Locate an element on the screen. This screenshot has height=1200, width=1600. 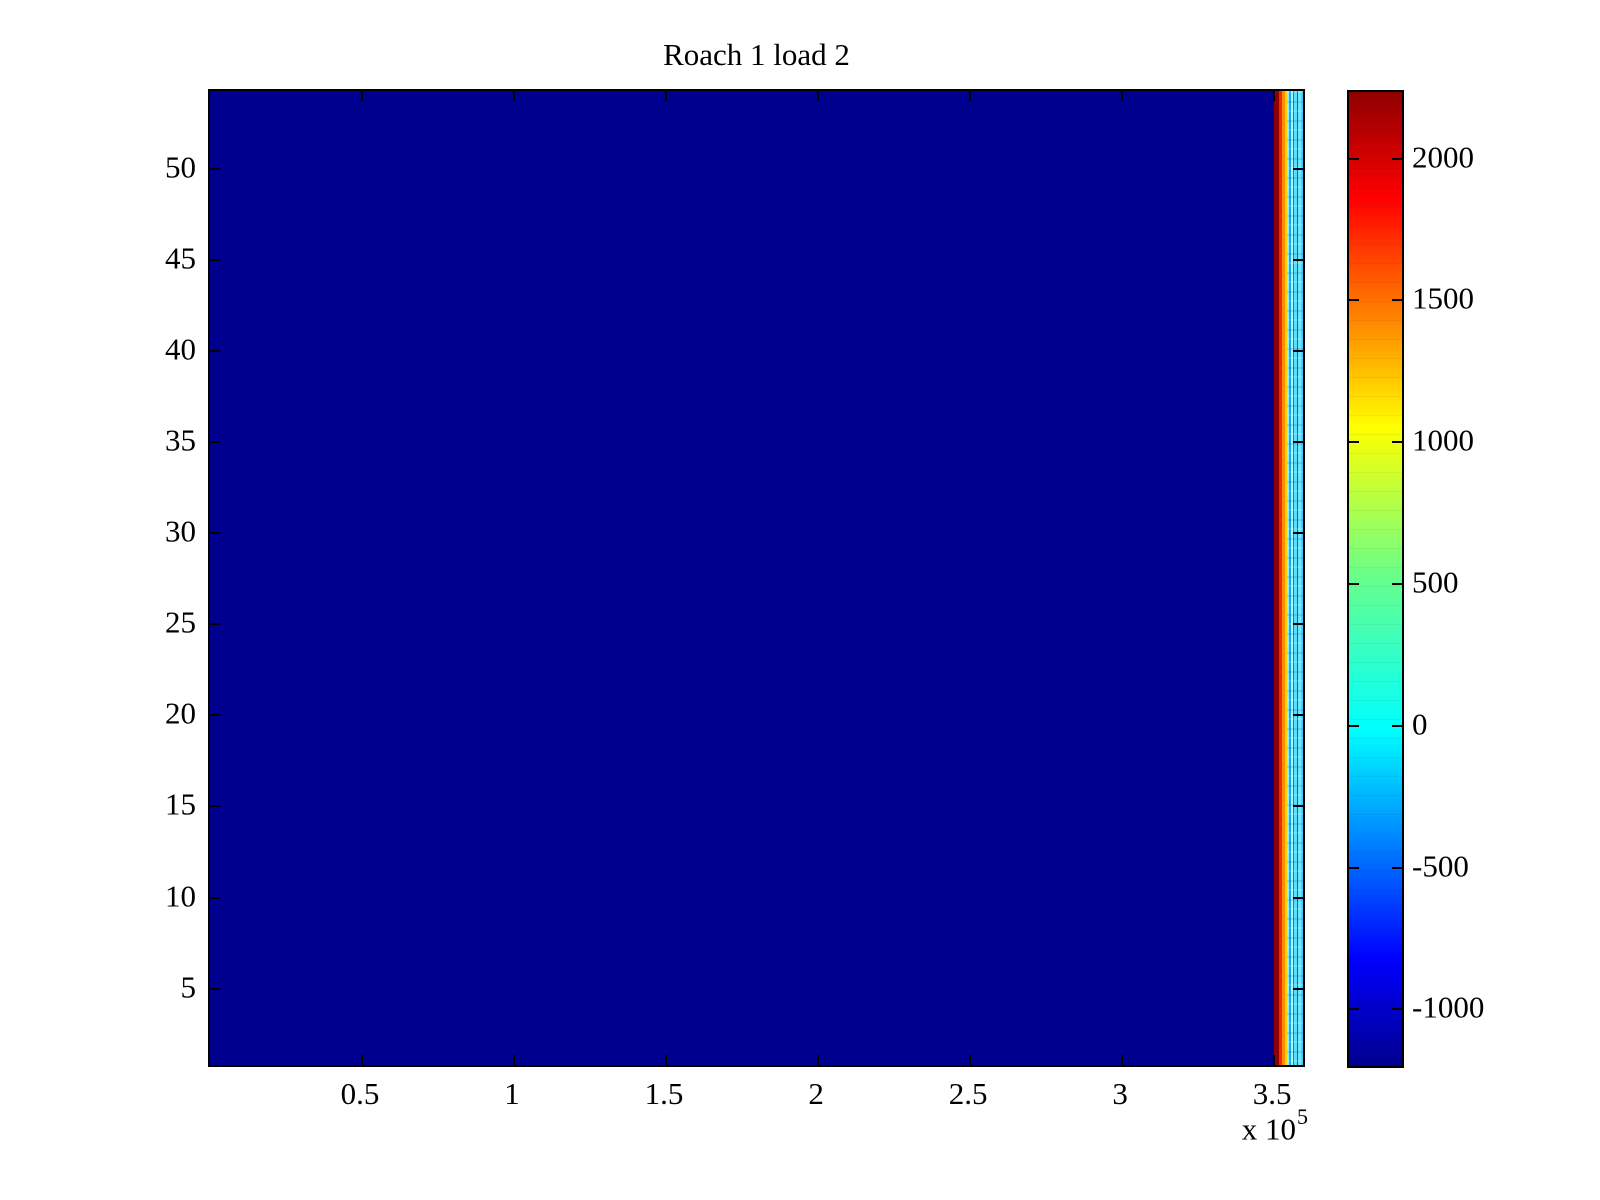
colorbar-tick-label: 0 is located at coordinates (1420, 724).